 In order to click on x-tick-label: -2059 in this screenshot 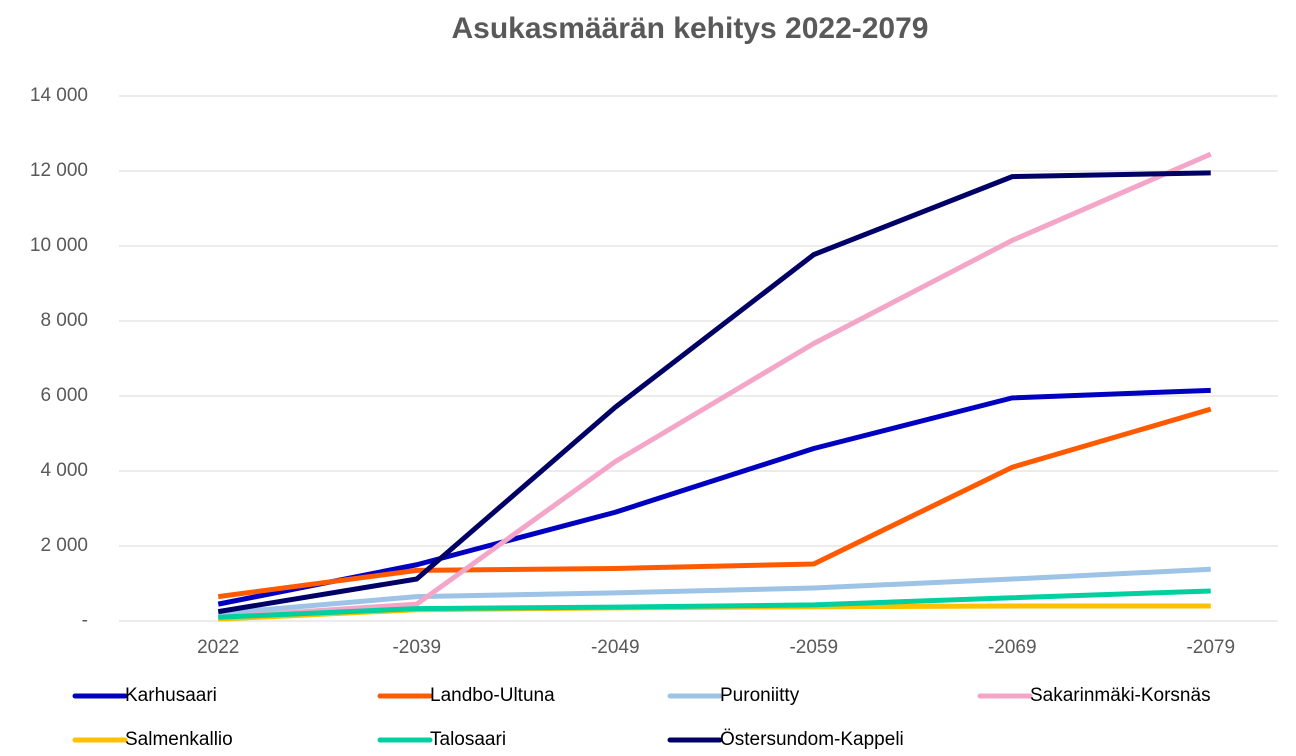, I will do `click(813, 647)`.